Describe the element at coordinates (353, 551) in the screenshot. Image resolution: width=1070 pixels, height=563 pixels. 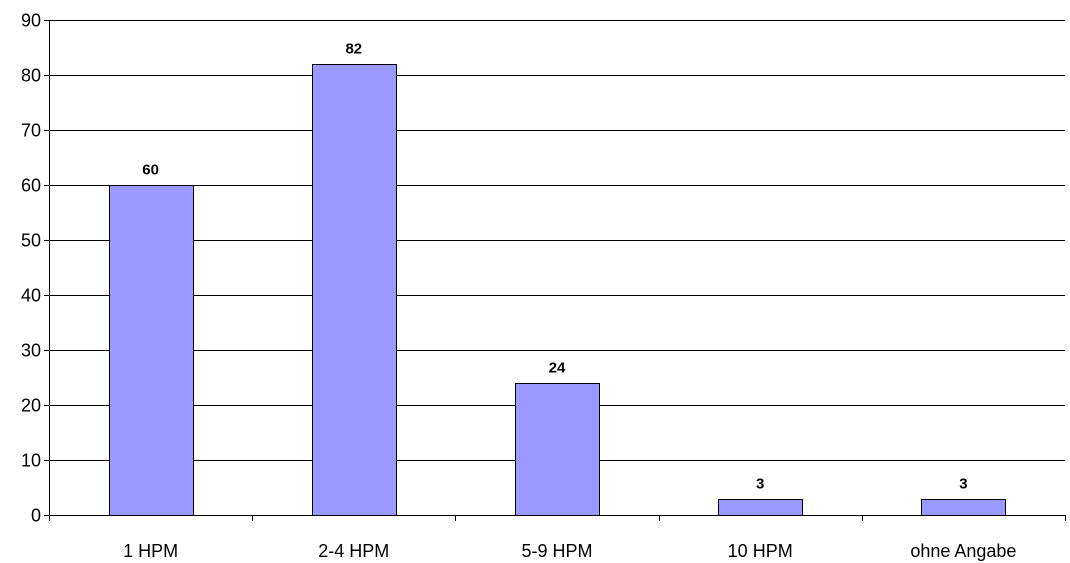
I see `x-tick-label-2: 2-4 HPM` at that location.